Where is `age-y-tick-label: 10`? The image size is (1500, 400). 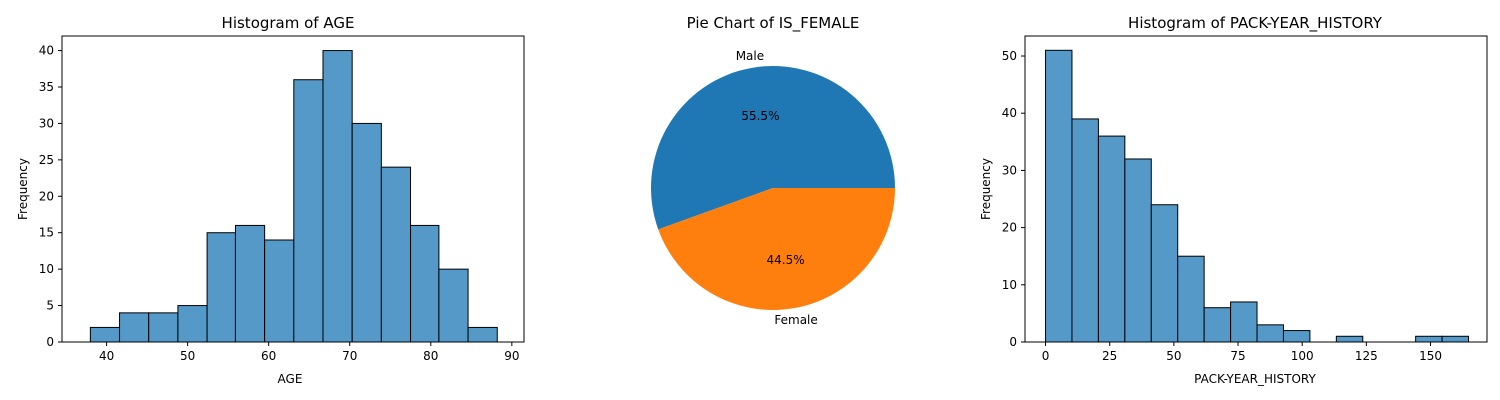 age-y-tick-label: 10 is located at coordinates (46, 269).